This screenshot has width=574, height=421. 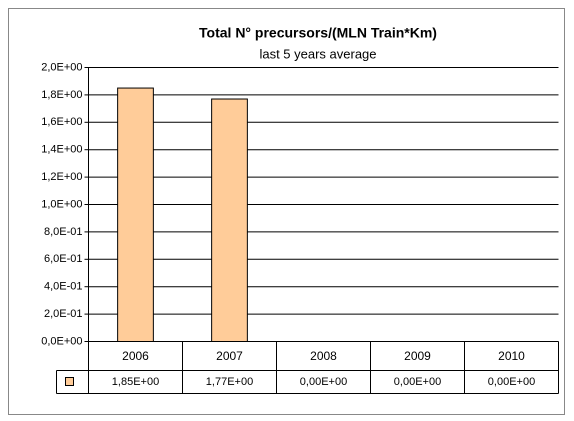 I want to click on y-tick-label: 4,0E-01, so click(x=63, y=287).